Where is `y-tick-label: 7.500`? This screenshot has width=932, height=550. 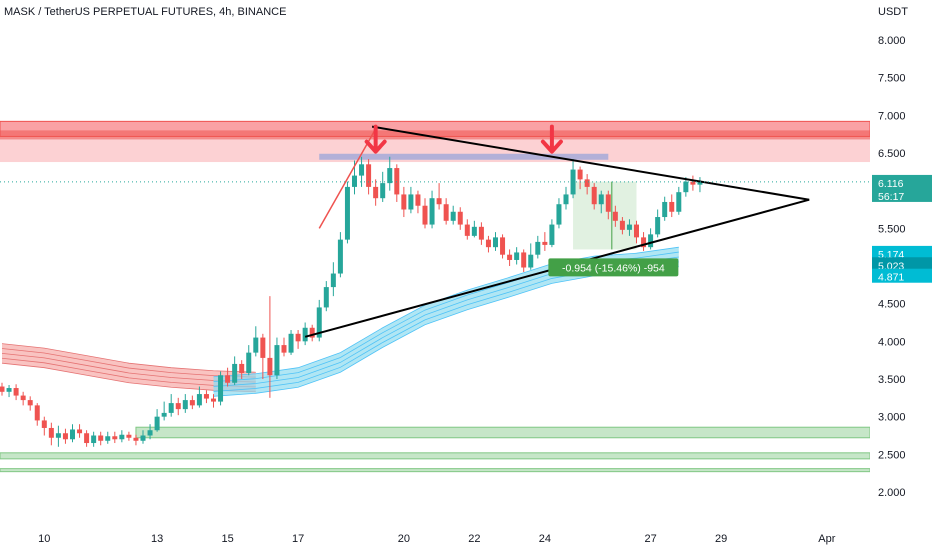 y-tick-label: 7.500 is located at coordinates (892, 79).